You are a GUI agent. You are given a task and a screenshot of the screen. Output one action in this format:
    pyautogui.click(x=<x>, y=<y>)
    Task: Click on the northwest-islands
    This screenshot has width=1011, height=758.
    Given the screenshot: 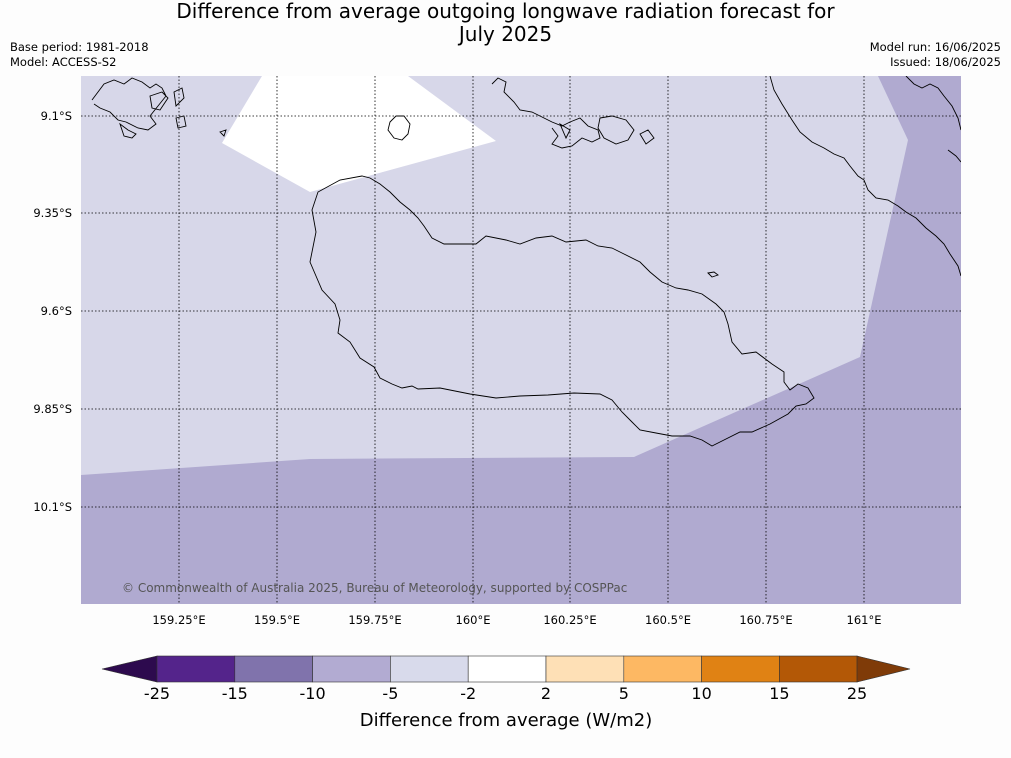 What is the action you would take?
    pyautogui.click(x=159, y=108)
    